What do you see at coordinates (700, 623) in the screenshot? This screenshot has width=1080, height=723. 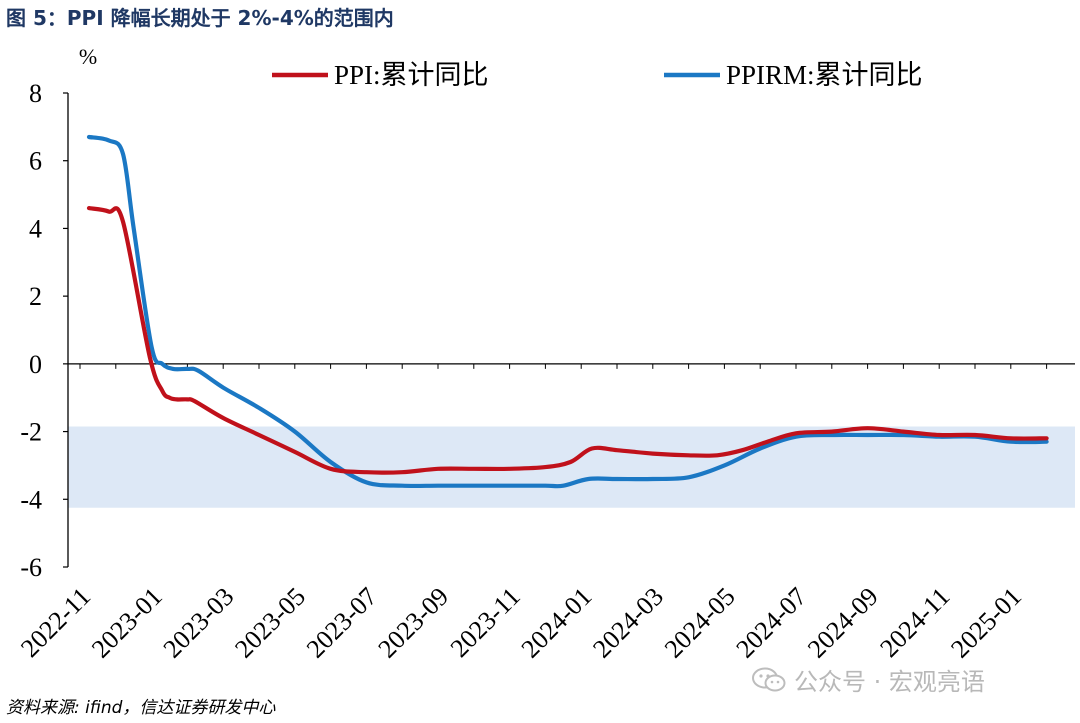 I see `x-tick-label: 2024-05` at bounding box center [700, 623].